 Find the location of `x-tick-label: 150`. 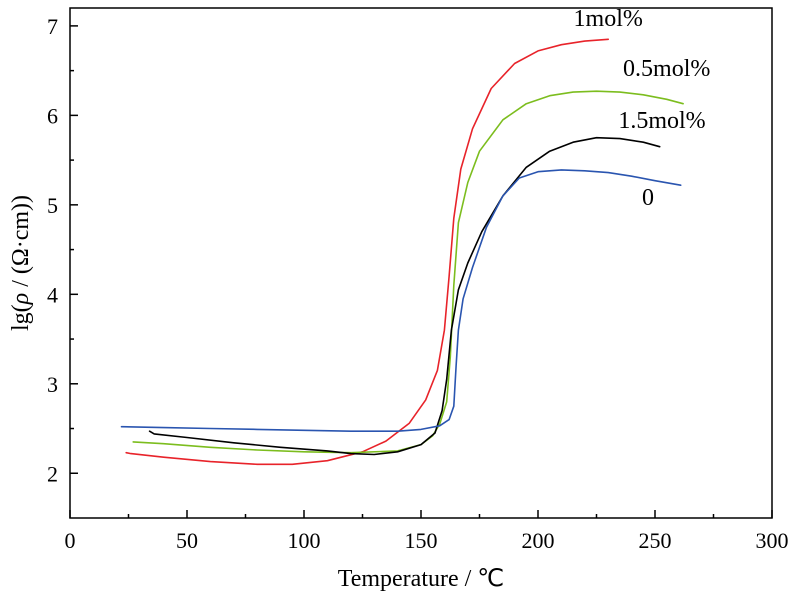

x-tick-label: 150 is located at coordinates (421, 540).